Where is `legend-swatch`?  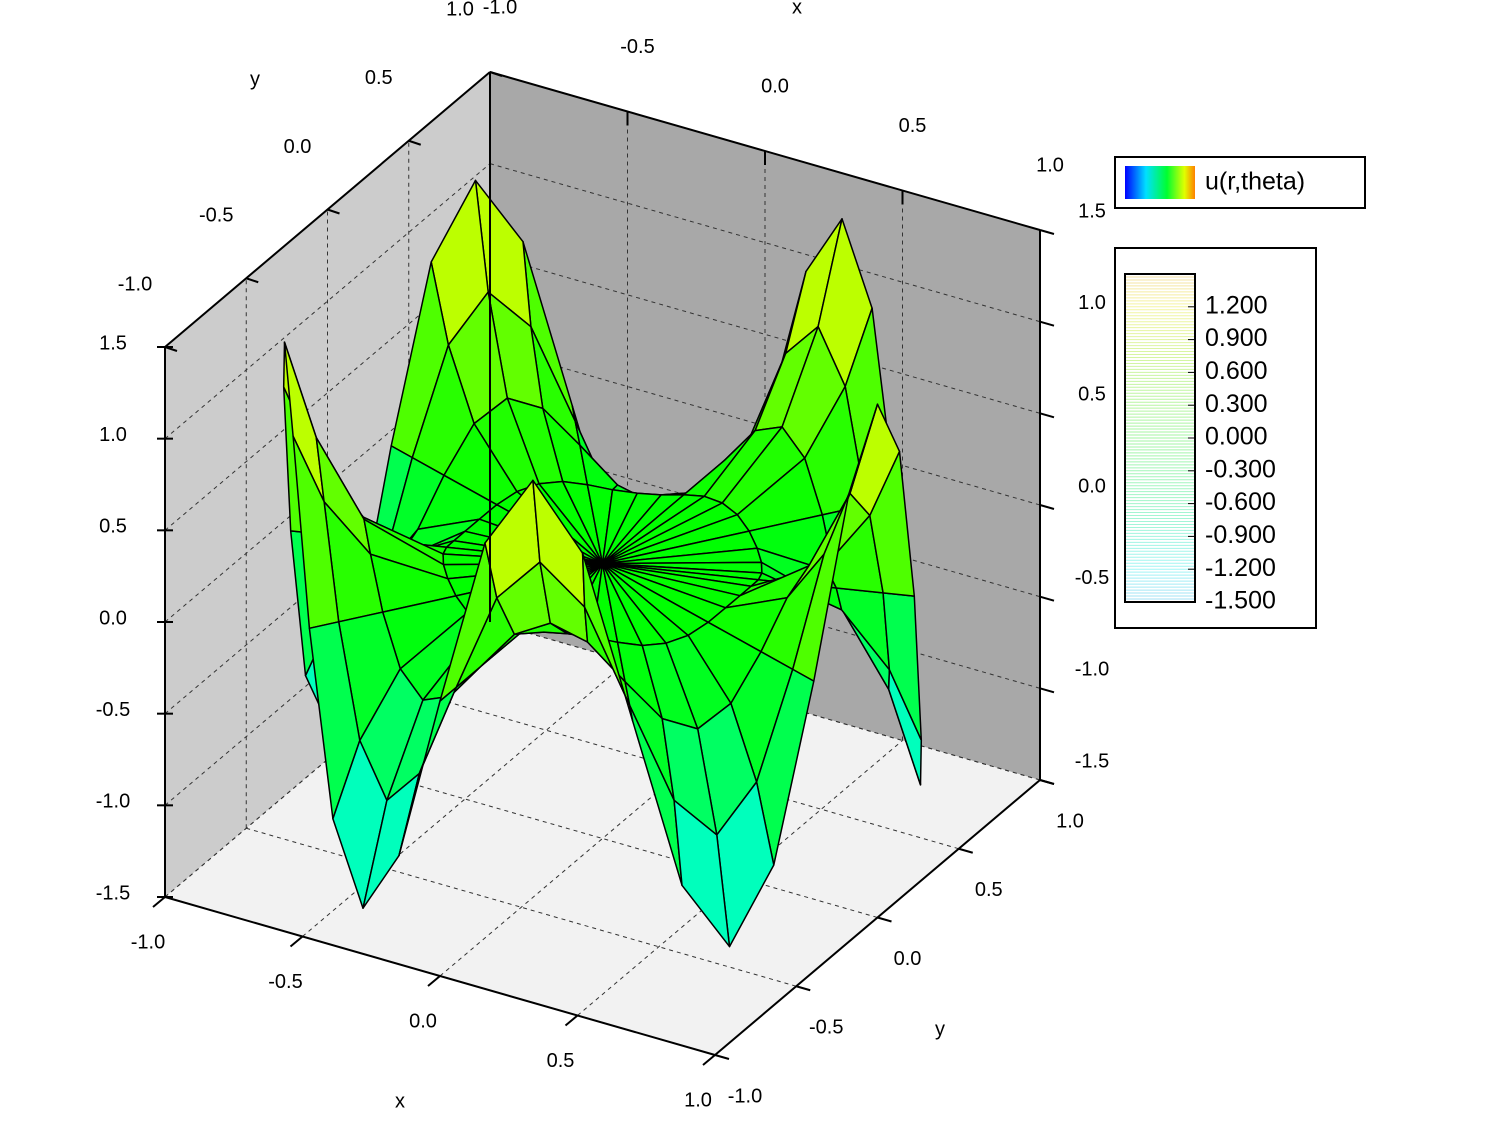
legend-swatch is located at coordinates (1160, 182).